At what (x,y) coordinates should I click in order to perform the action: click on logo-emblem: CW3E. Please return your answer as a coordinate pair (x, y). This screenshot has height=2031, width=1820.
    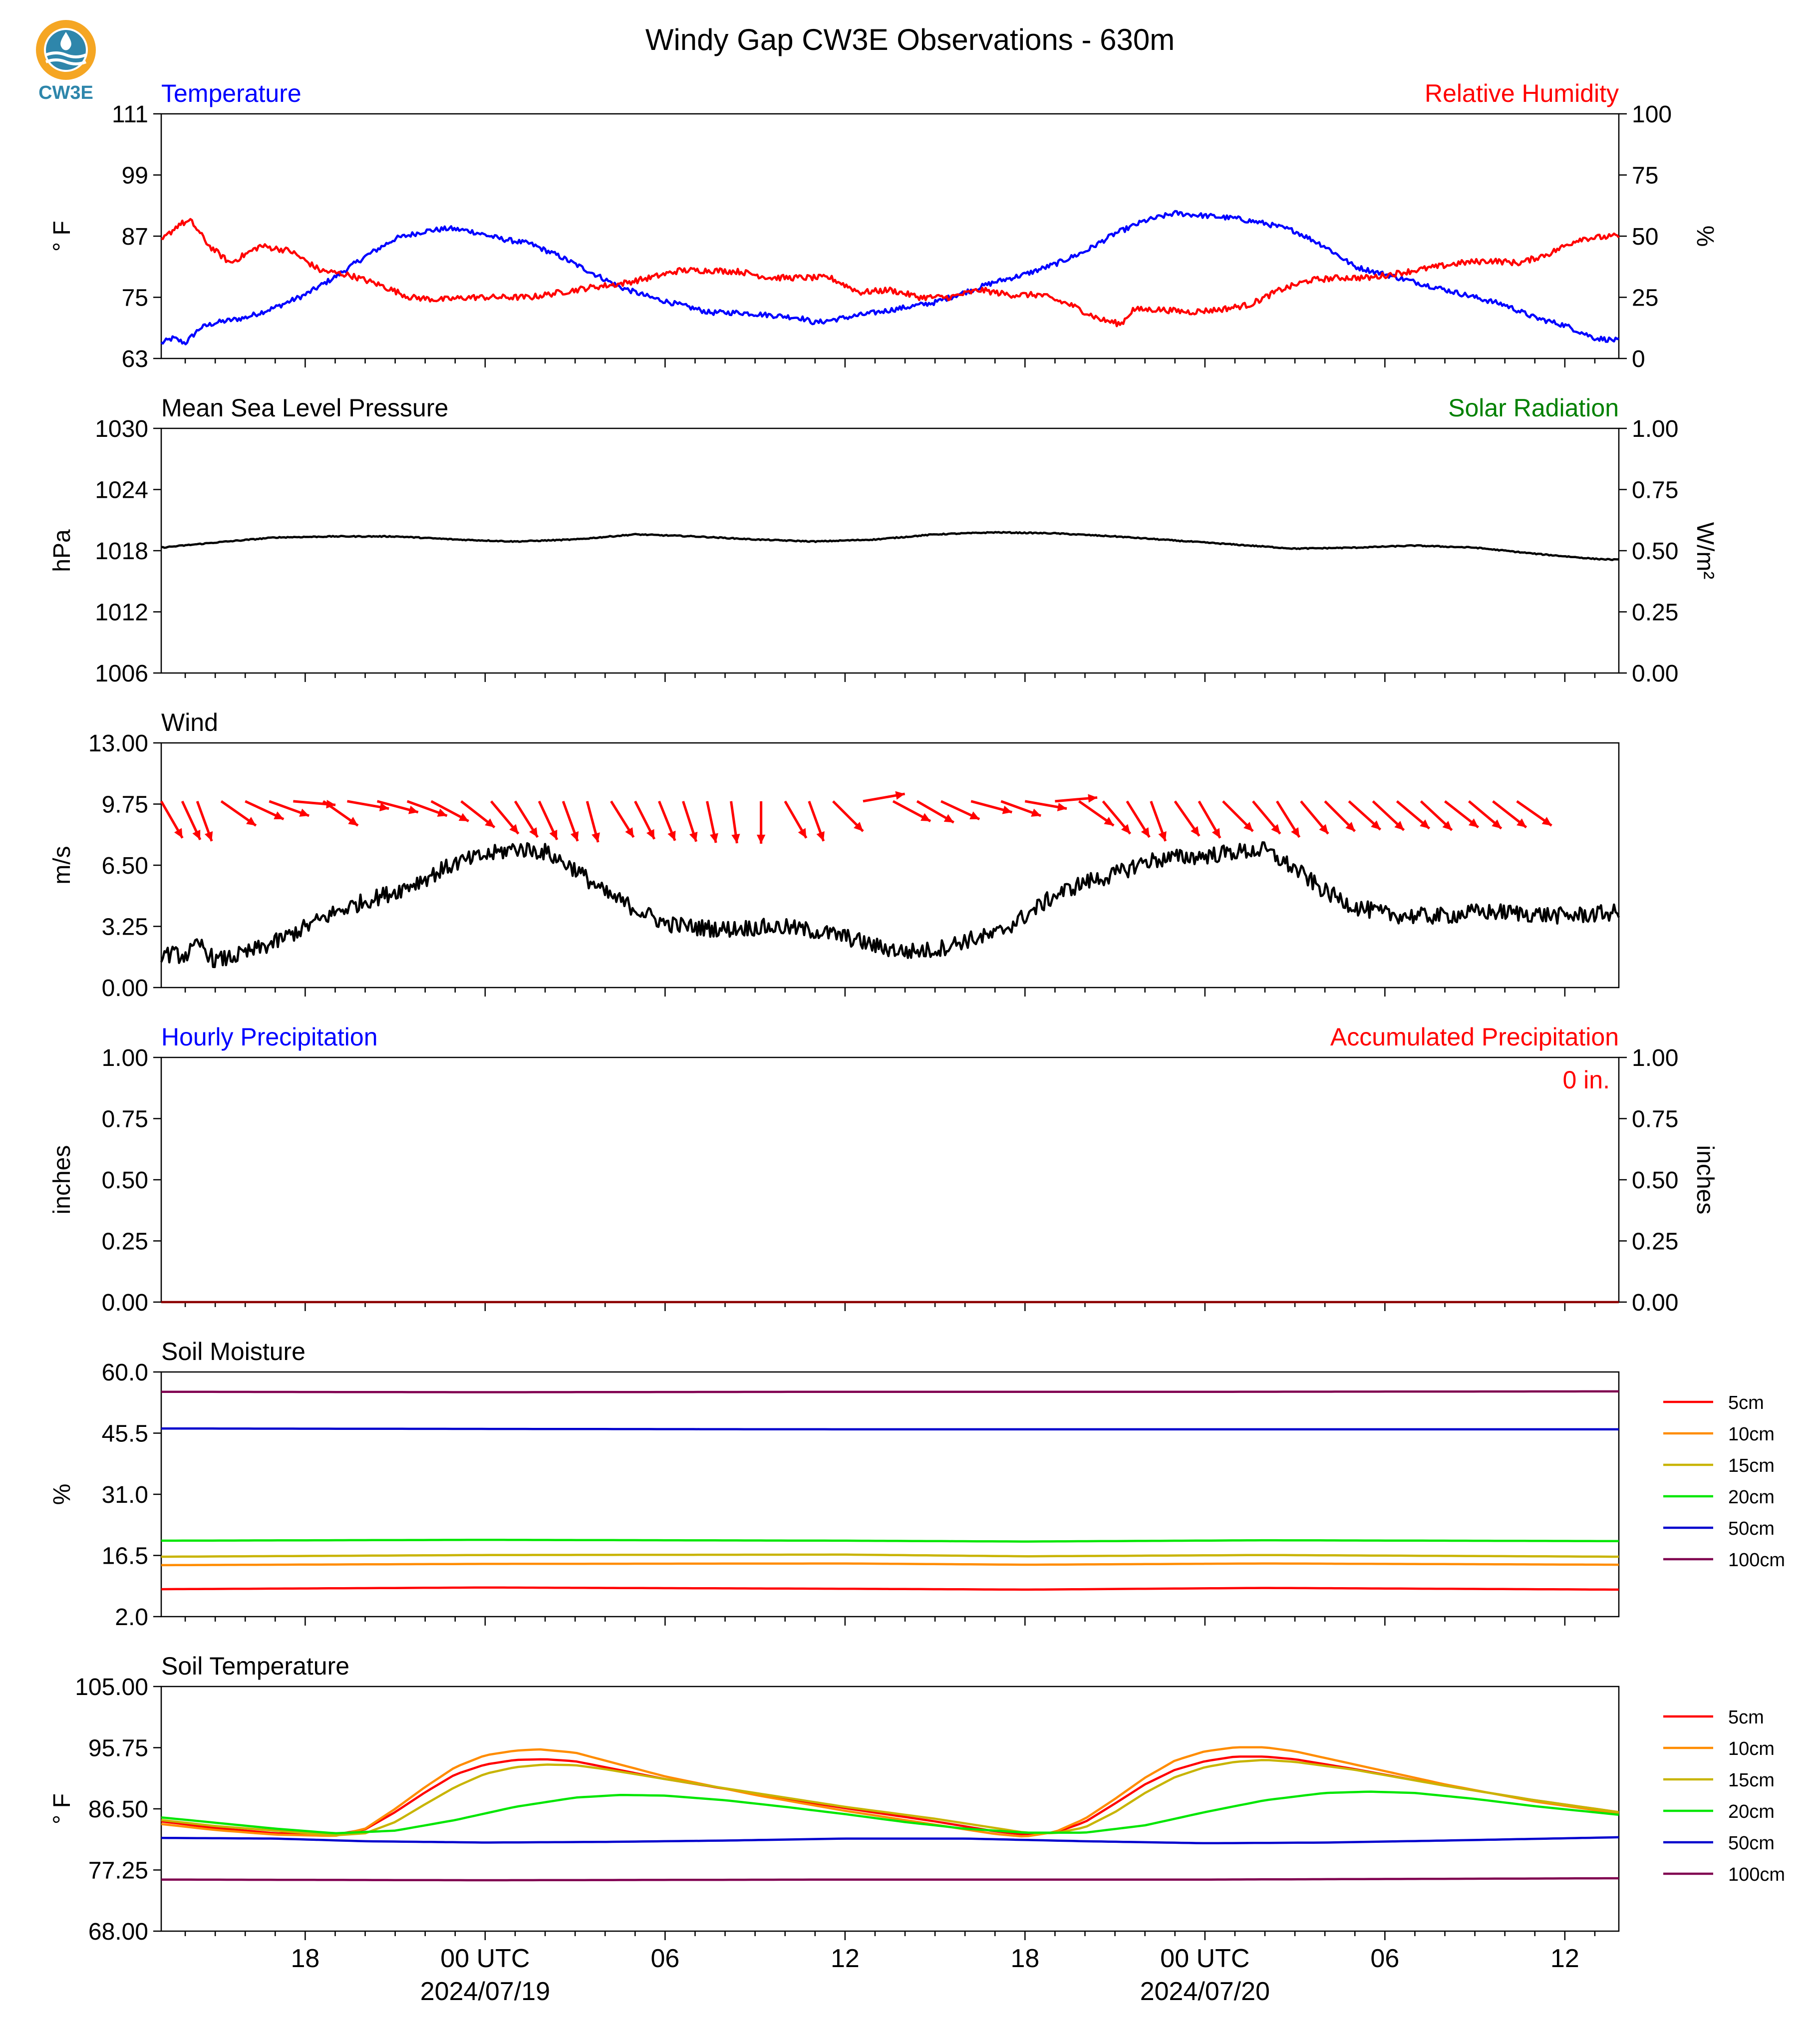
    Looking at the image, I should click on (66, 62).